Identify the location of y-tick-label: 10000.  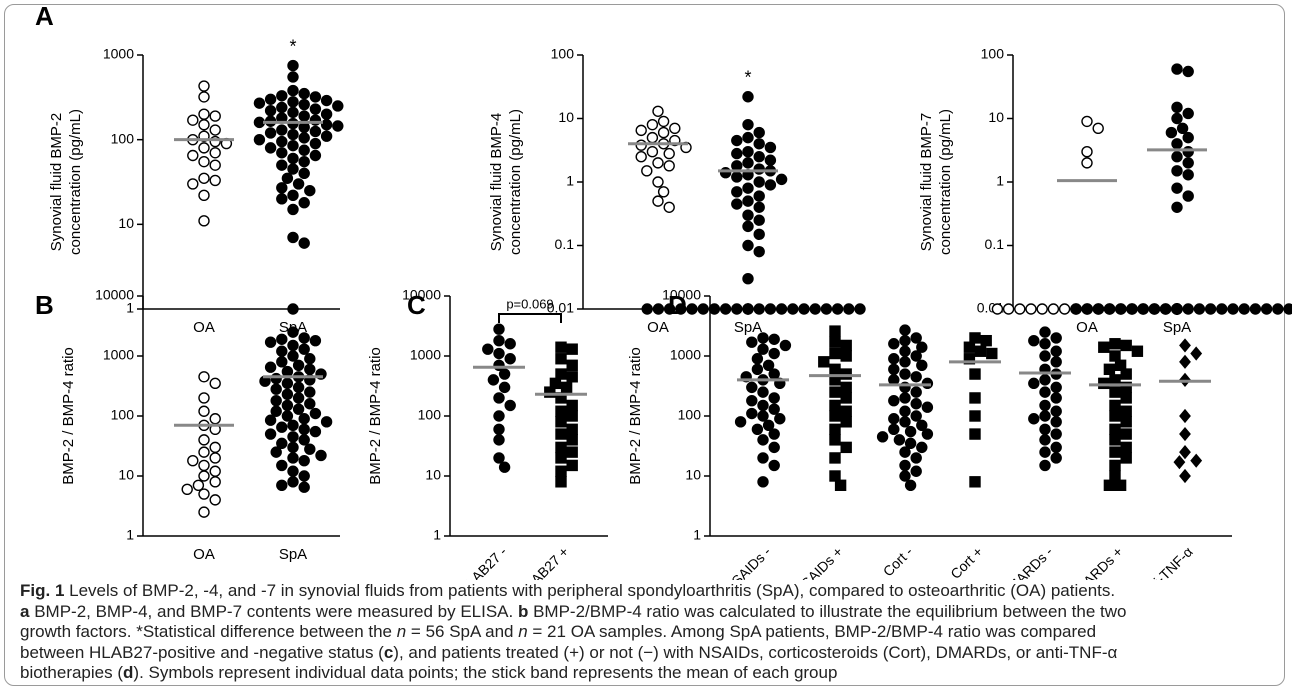
(421, 295).